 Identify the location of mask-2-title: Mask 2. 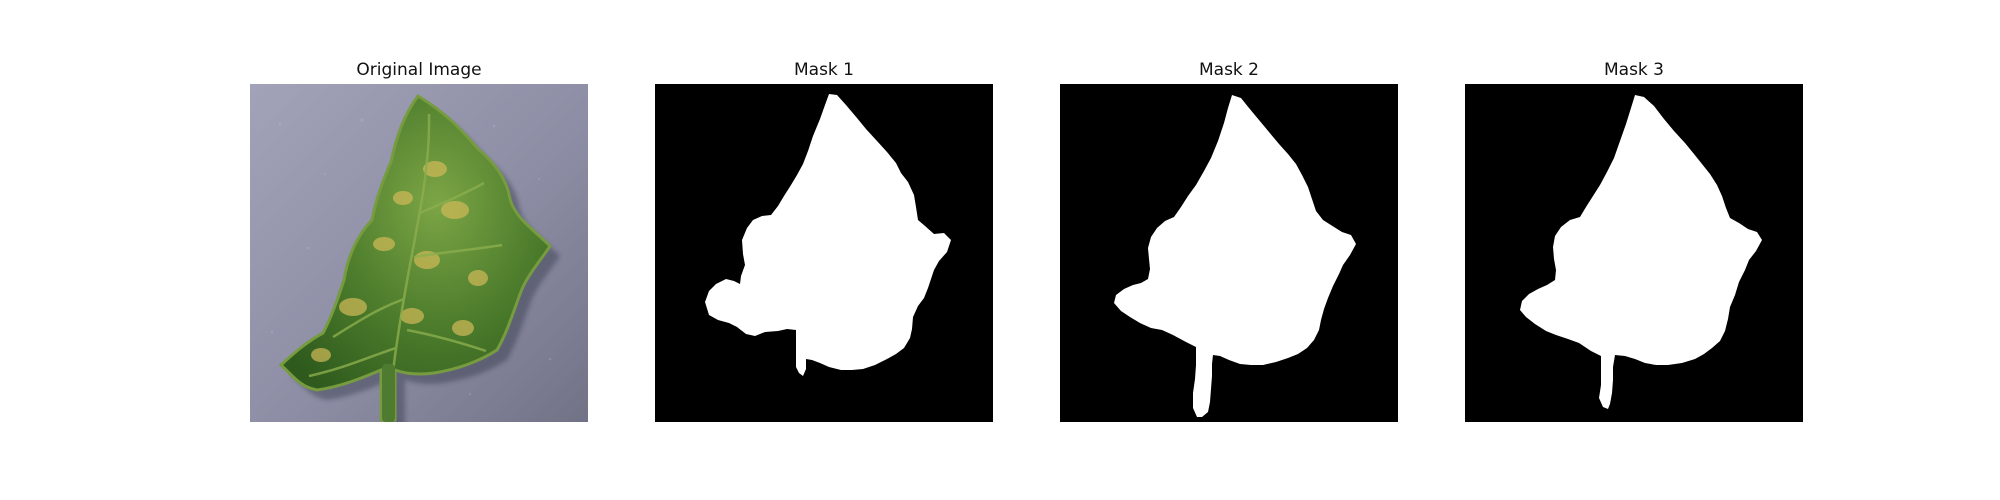
(1228, 70).